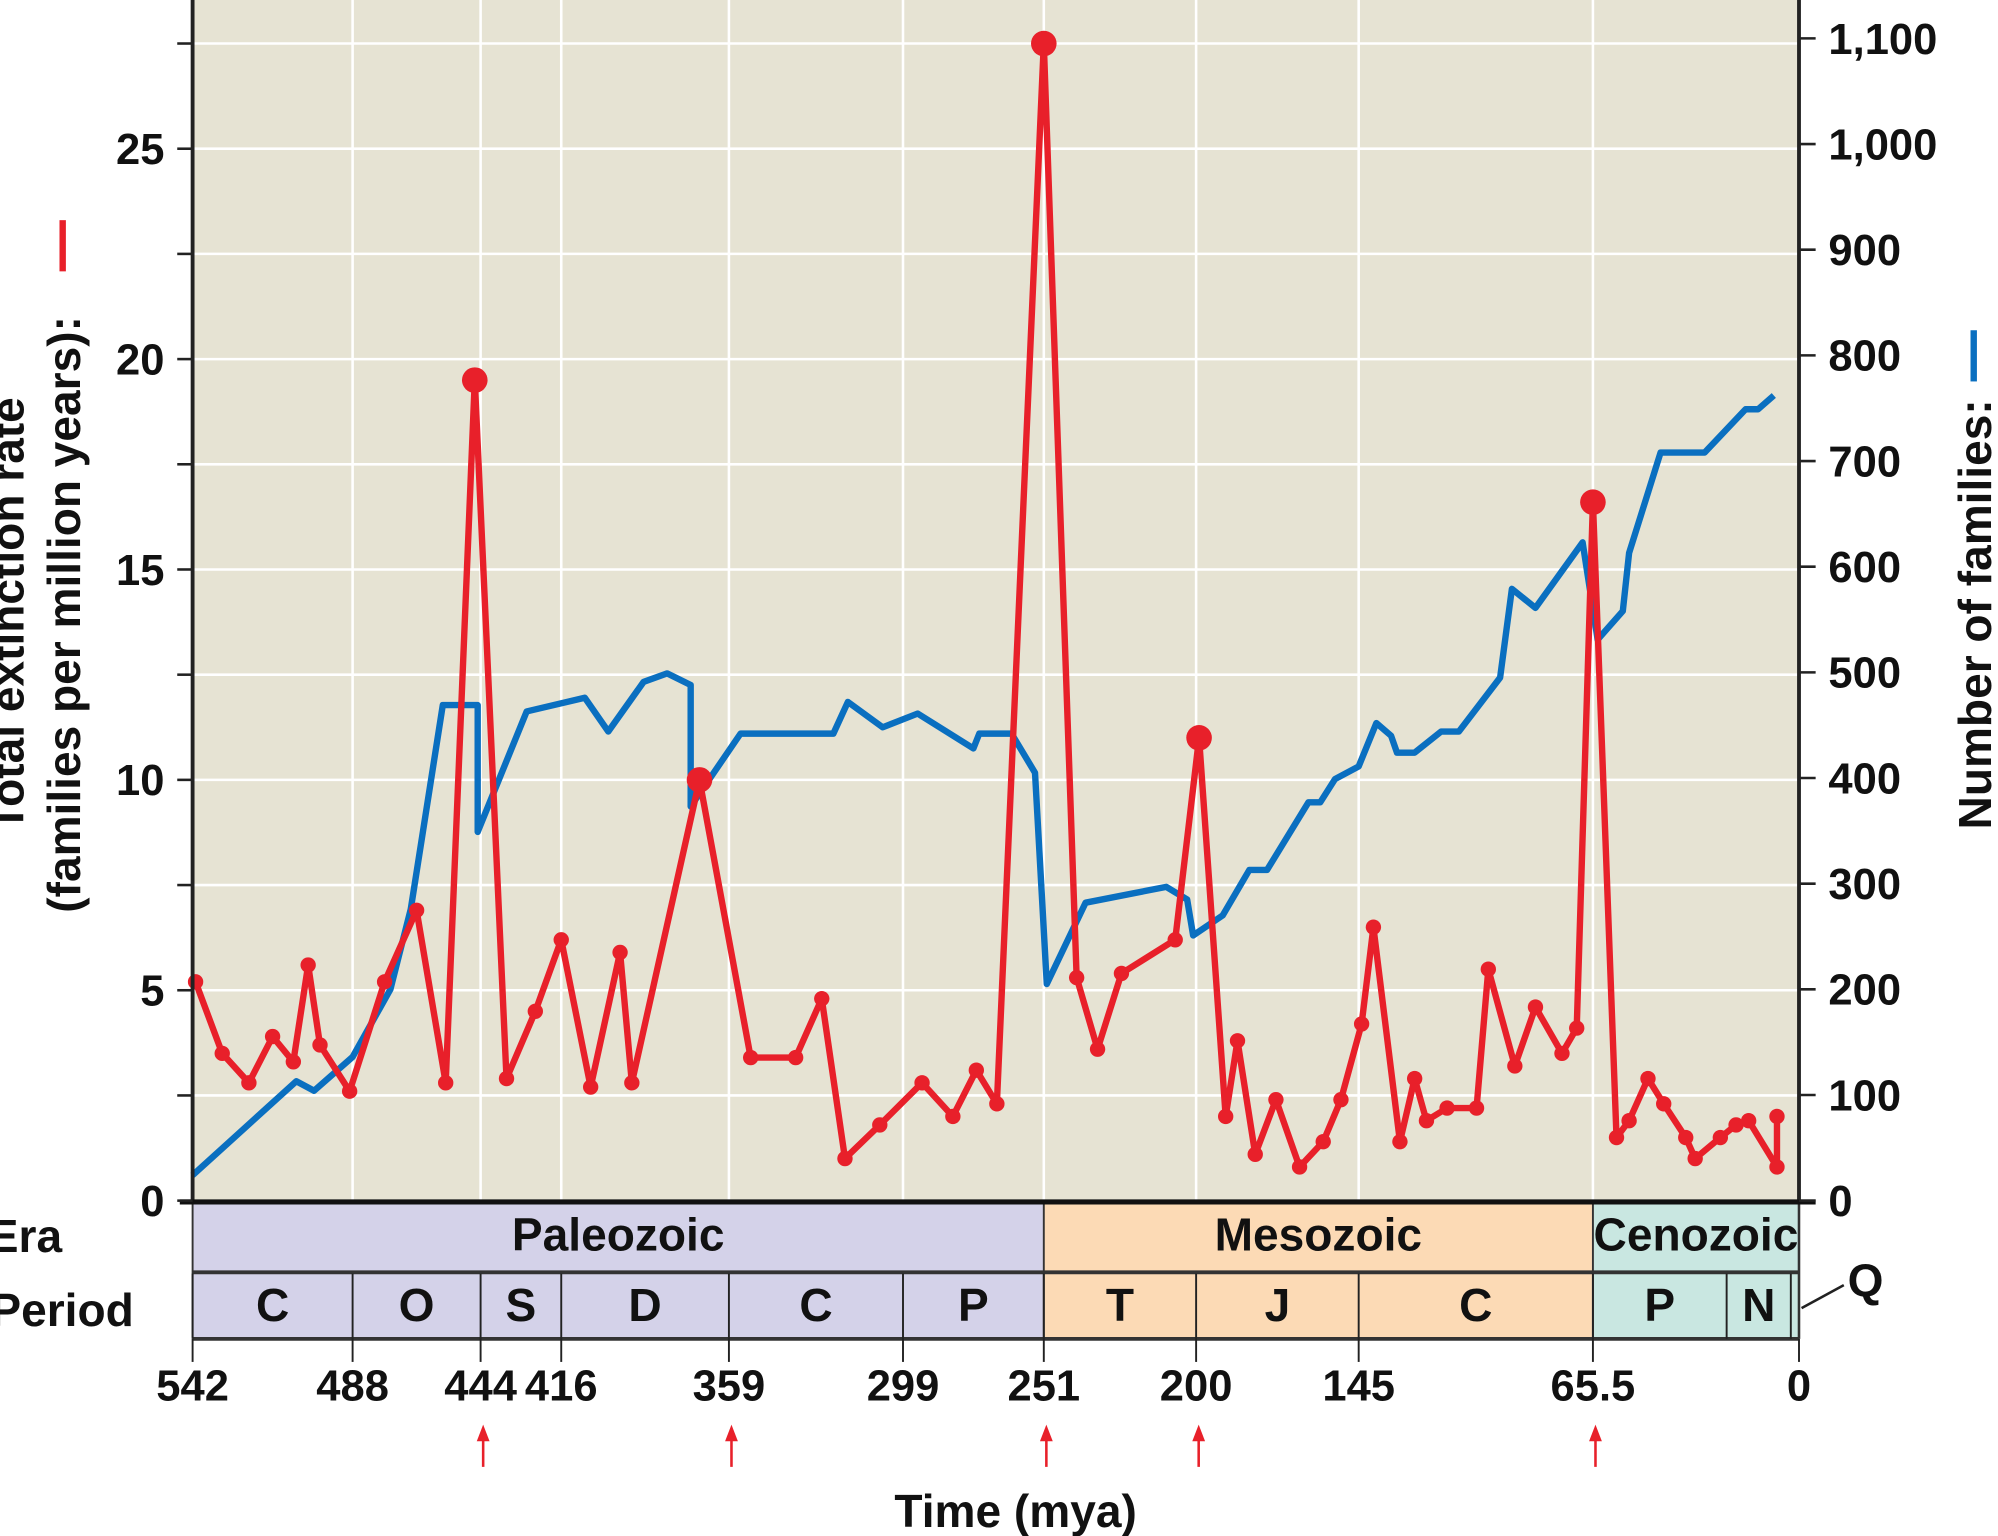 The height and width of the screenshot is (1536, 1998). What do you see at coordinates (1864, 251) in the screenshot?
I see `right-axis-tick-label: 900` at bounding box center [1864, 251].